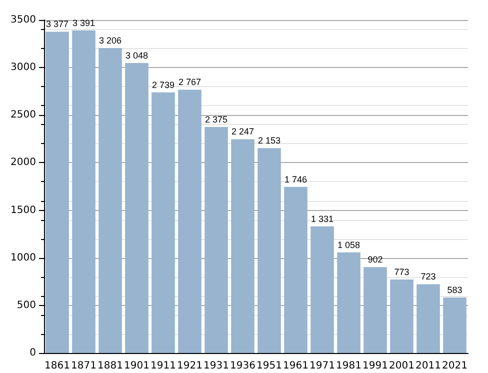 This screenshot has width=488, height=373. Describe the element at coordinates (428, 366) in the screenshot. I see `x-tick-label: 2011` at that location.